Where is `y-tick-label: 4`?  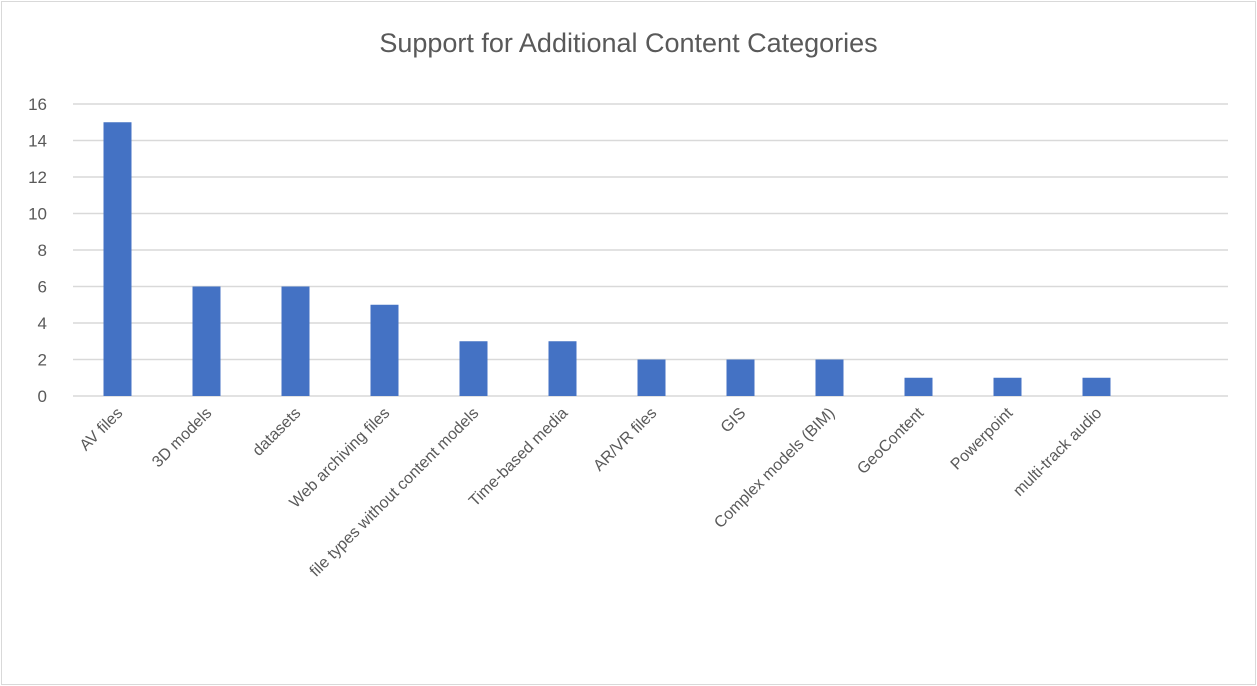
y-tick-label: 4 is located at coordinates (42, 323).